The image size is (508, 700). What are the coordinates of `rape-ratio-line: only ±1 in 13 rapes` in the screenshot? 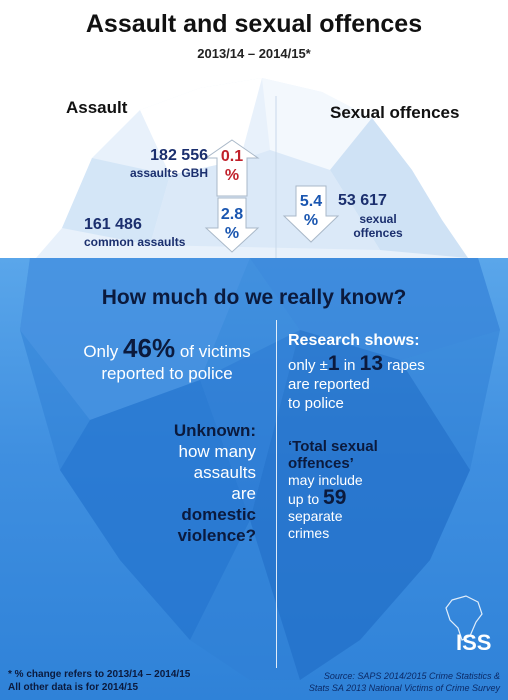 It's located at (388, 363).